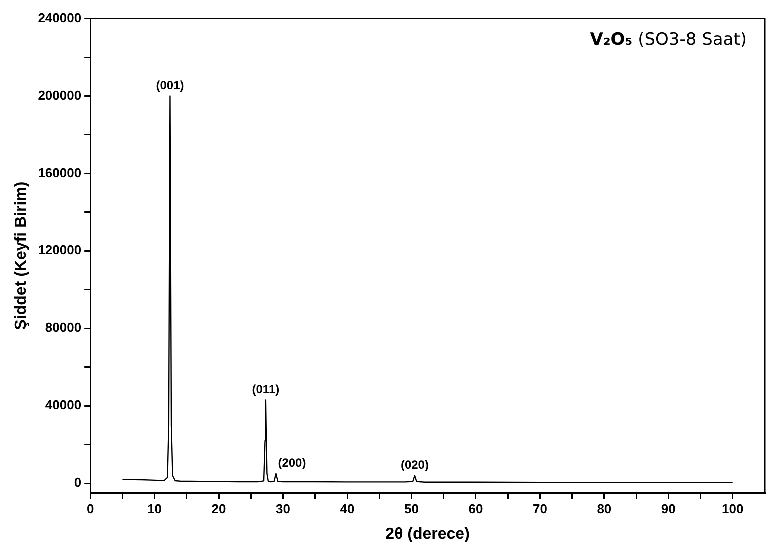 The height and width of the screenshot is (556, 783). What do you see at coordinates (733, 509) in the screenshot?
I see `x-tick-label: 100` at bounding box center [733, 509].